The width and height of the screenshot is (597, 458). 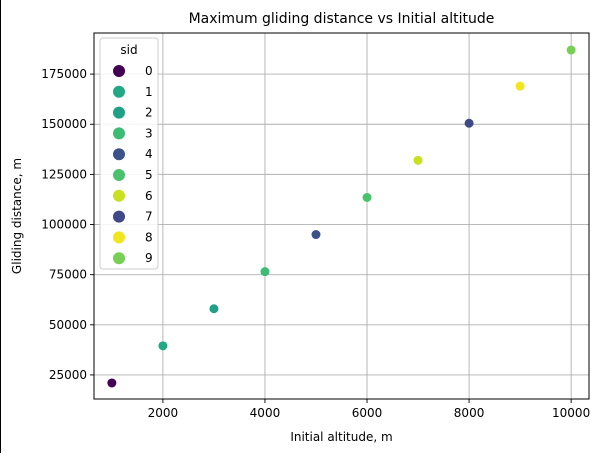 What do you see at coordinates (64, 174) in the screenshot?
I see `y-tick-label: 125000` at bounding box center [64, 174].